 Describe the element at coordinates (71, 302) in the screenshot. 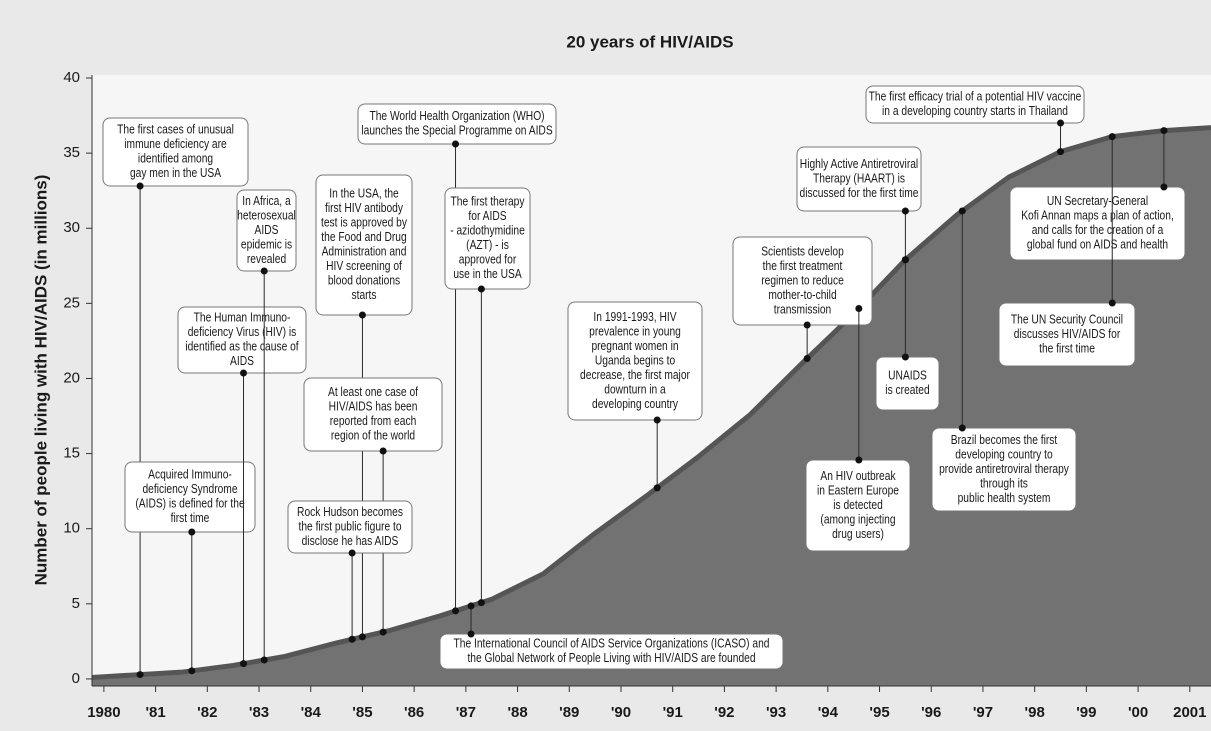

I see `y-tick-label: 25` at that location.